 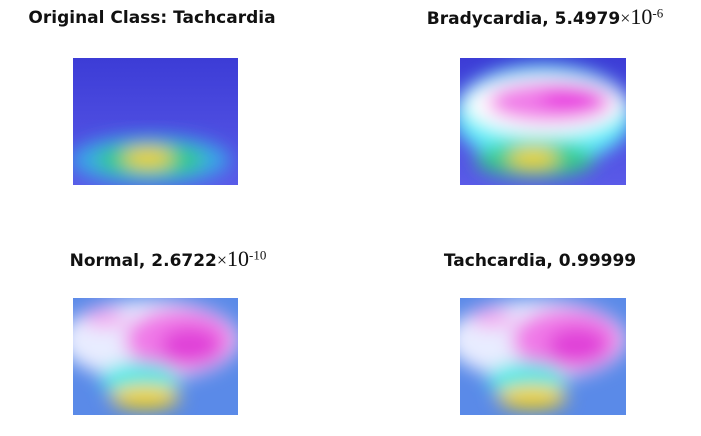 I want to click on exponent: -10, so click(x=258, y=255).